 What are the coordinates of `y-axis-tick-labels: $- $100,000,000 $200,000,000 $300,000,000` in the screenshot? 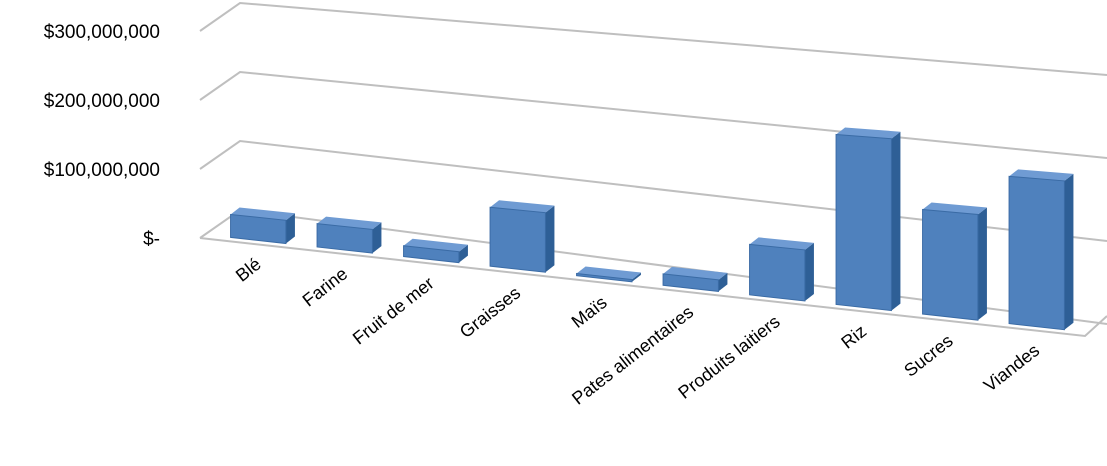 It's located at (102, 136).